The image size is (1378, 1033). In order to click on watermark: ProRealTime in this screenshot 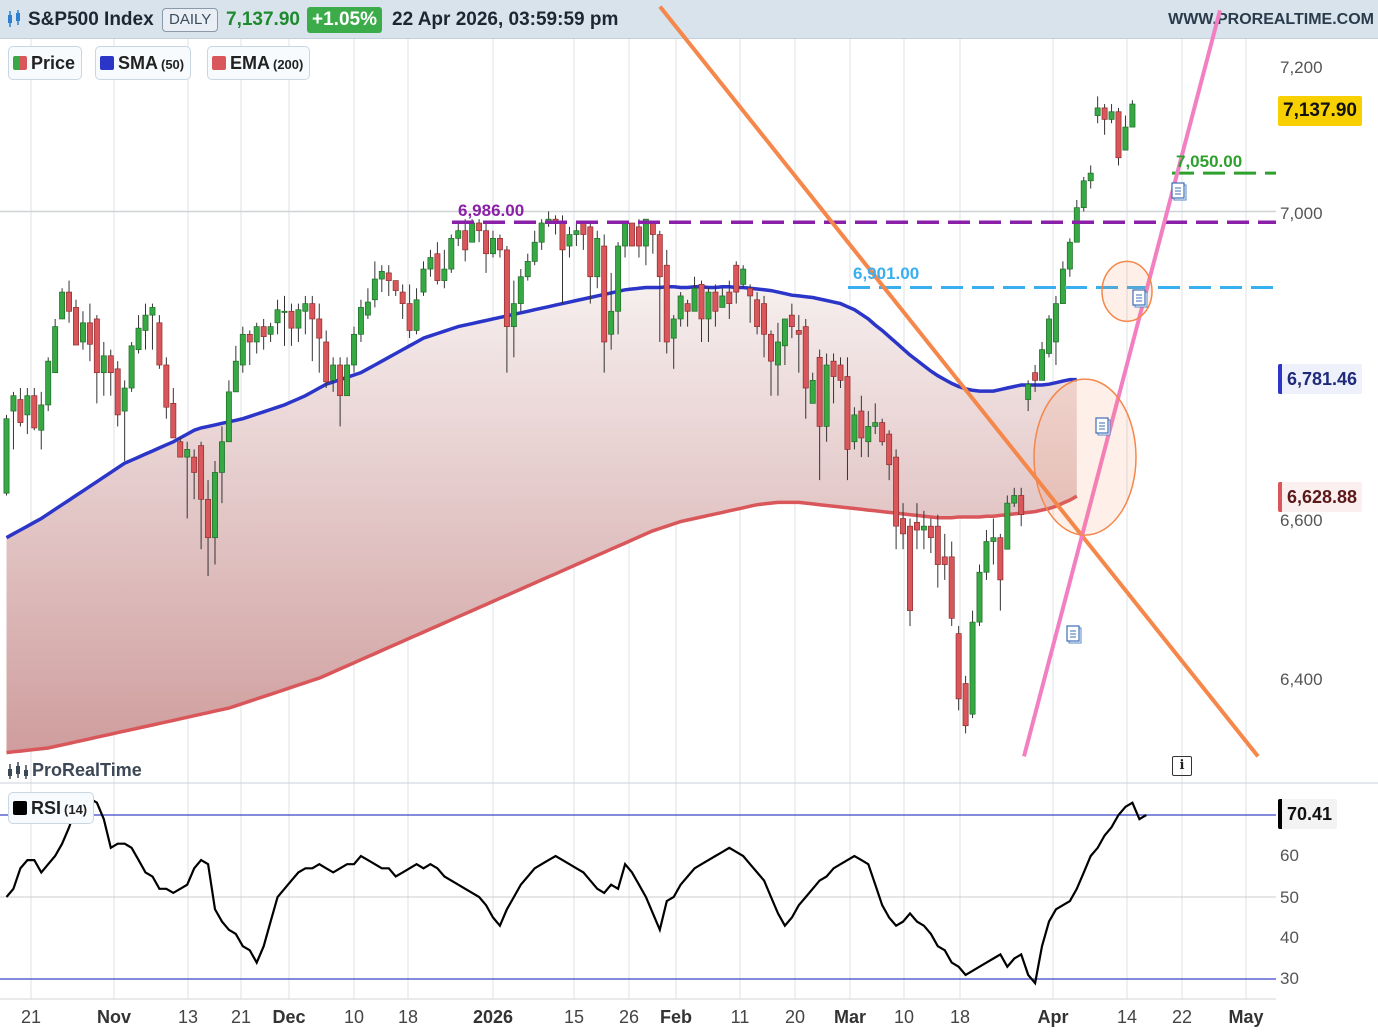, I will do `click(74, 769)`.